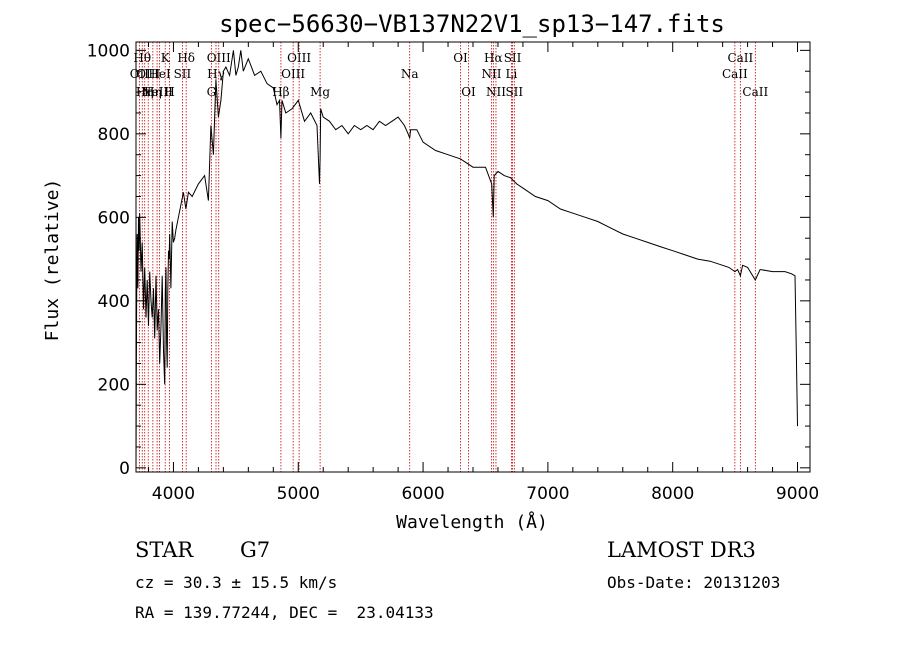 This screenshot has height=649, width=900. What do you see at coordinates (410, 74) in the screenshot?
I see `line-label: Na` at bounding box center [410, 74].